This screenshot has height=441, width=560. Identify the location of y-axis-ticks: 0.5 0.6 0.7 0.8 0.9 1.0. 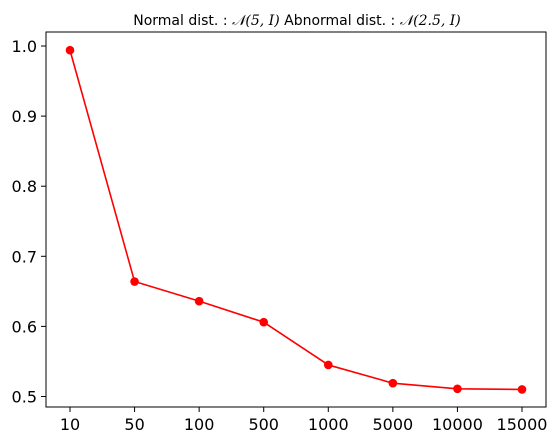
(29, 221).